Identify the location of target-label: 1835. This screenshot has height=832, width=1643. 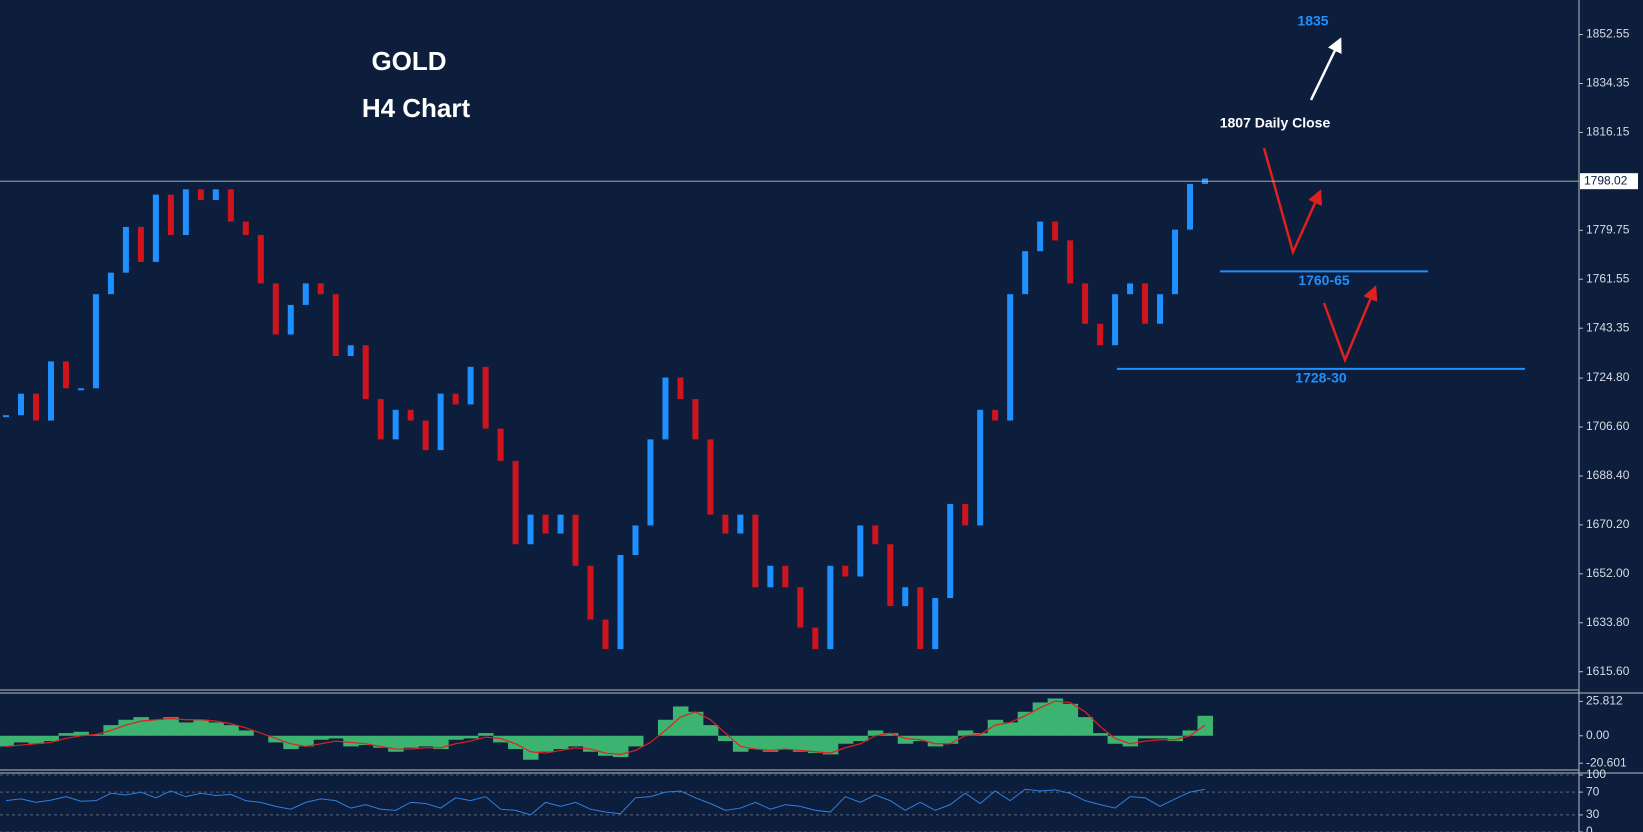
(1312, 21).